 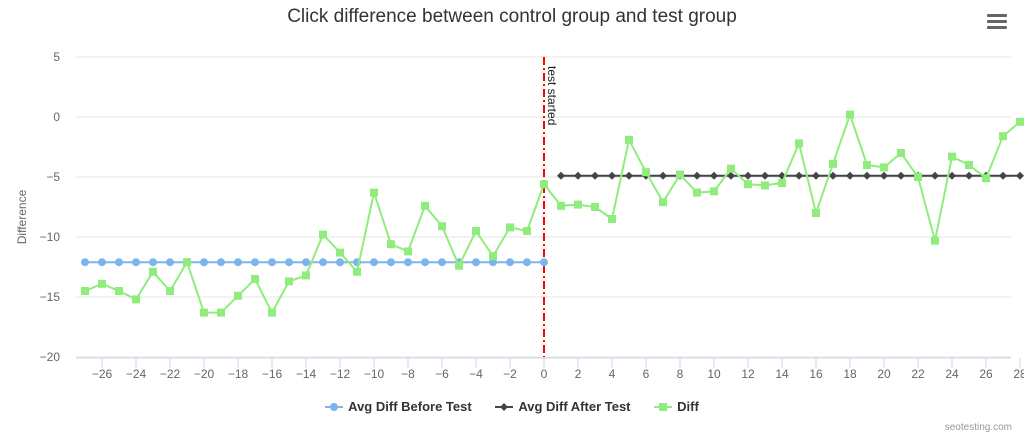 What do you see at coordinates (50, 357) in the screenshot?
I see `y-tick-label: −20` at bounding box center [50, 357].